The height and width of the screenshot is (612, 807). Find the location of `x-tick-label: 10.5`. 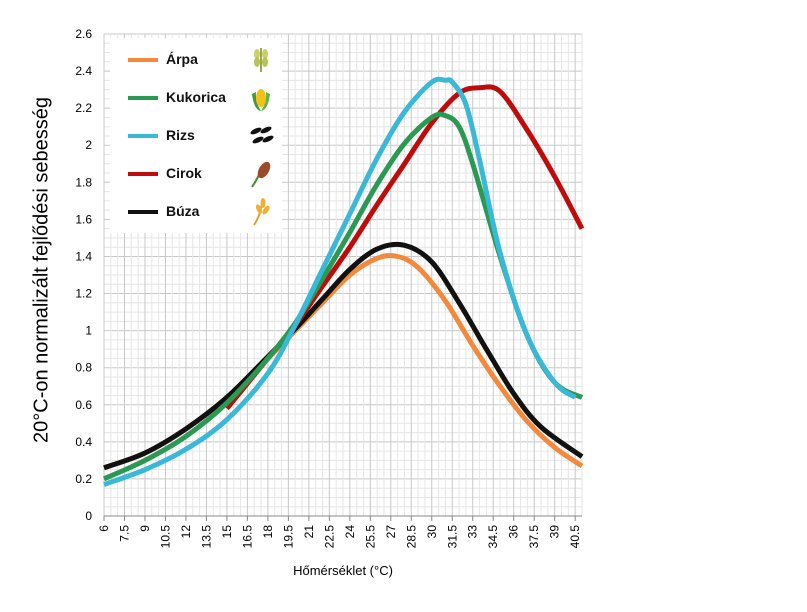

x-tick-label: 10.5 is located at coordinates (165, 537).